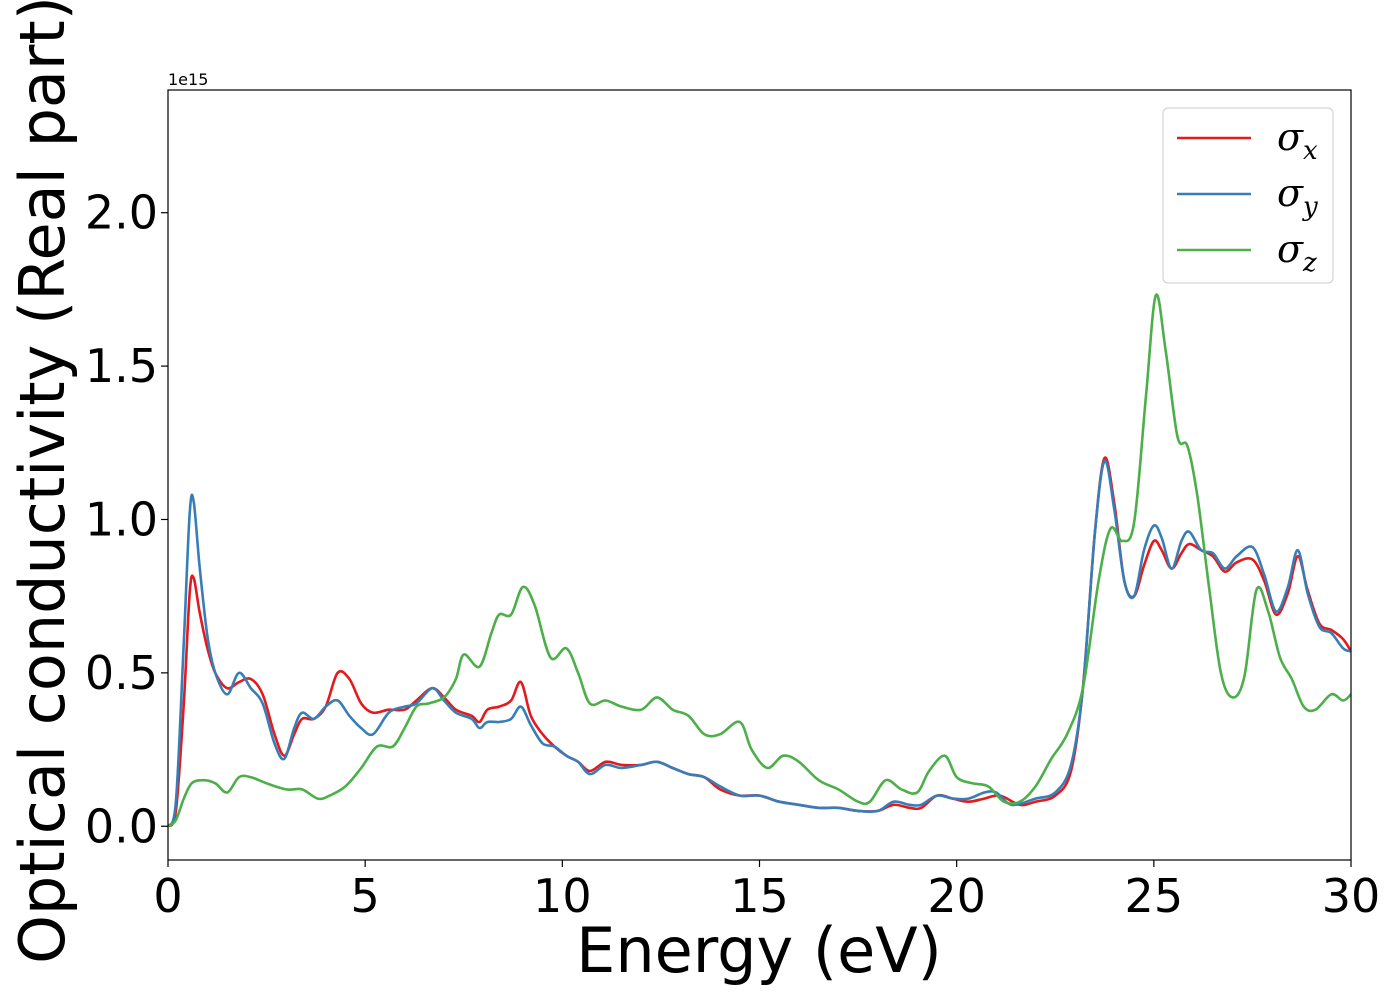  I want to click on x-tick-label: 25, so click(1154, 896).